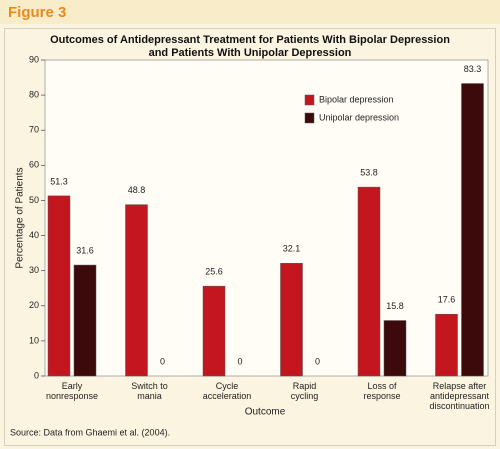 This screenshot has height=449, width=500. Describe the element at coordinates (20, 217) in the screenshot. I see `y-axis-label: Percentage of Patients` at that location.